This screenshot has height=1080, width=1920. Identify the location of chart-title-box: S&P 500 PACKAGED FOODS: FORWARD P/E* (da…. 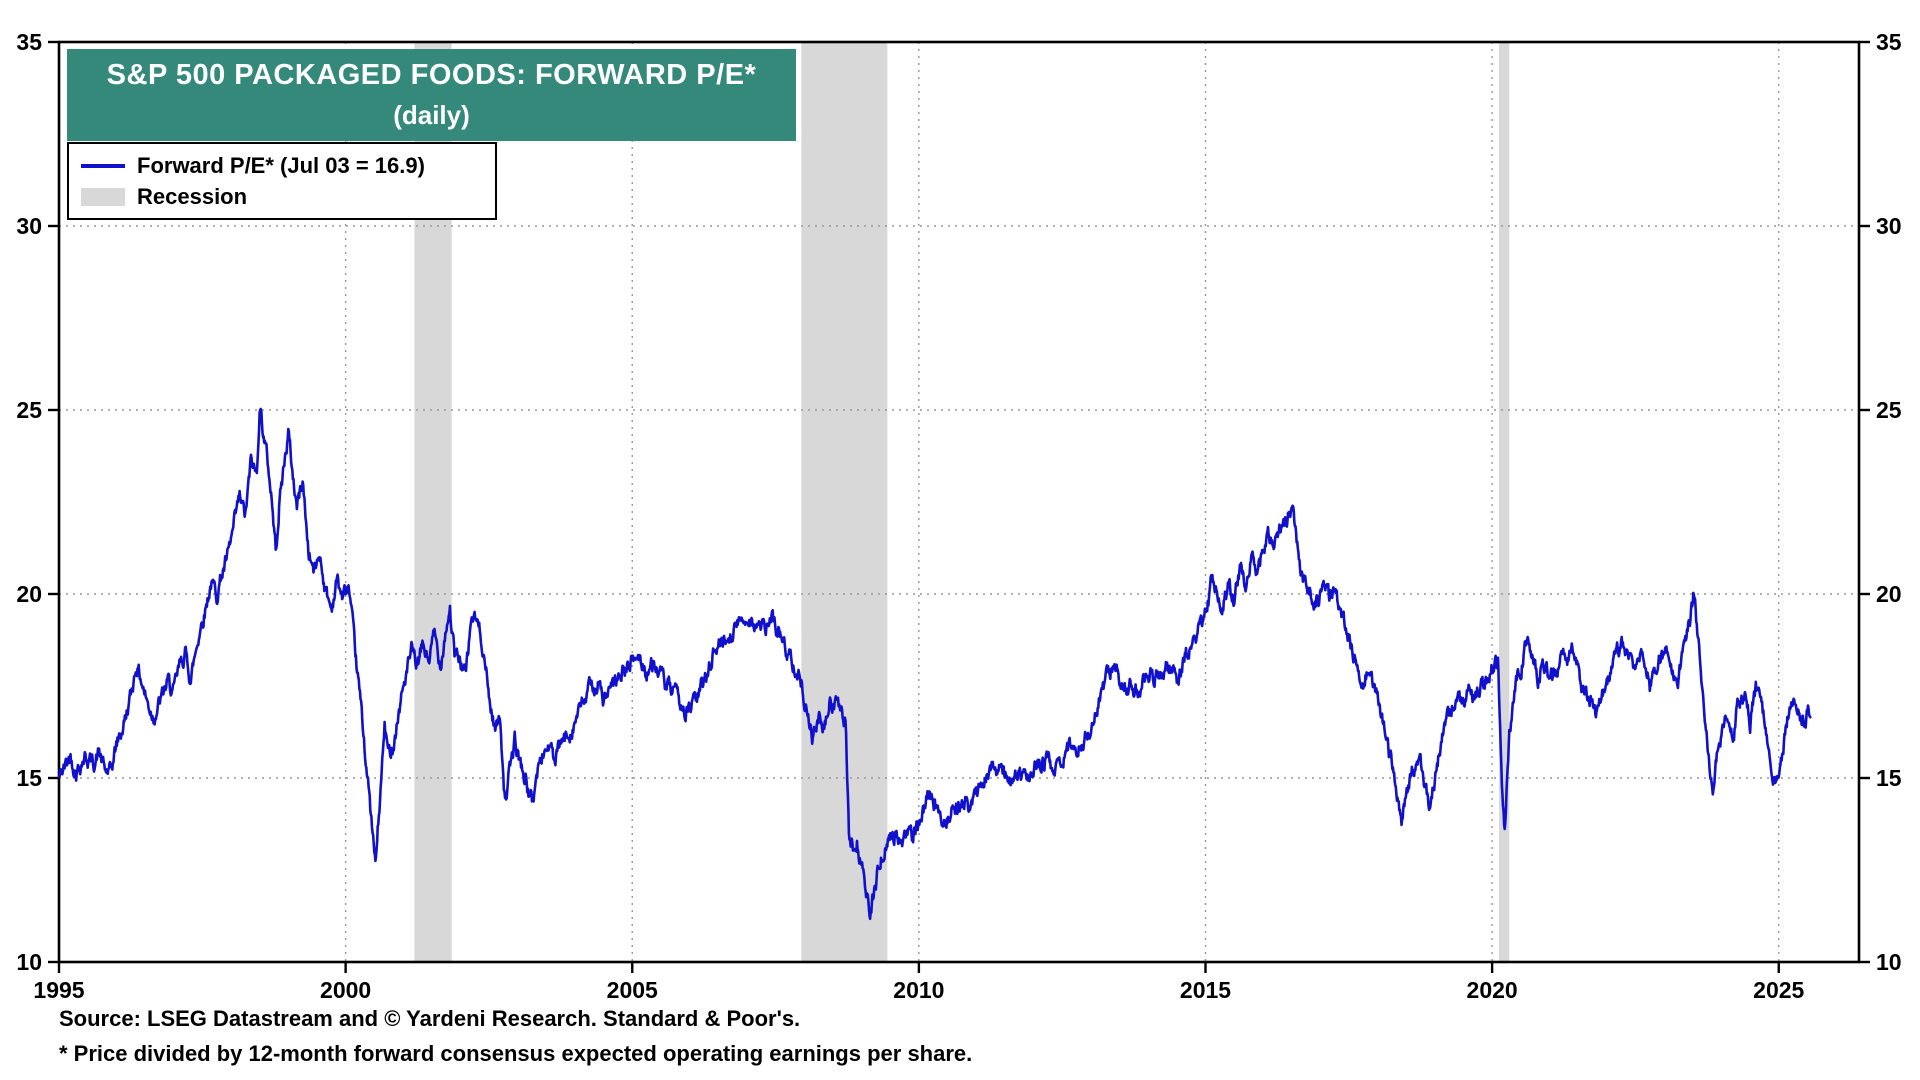
(431, 95).